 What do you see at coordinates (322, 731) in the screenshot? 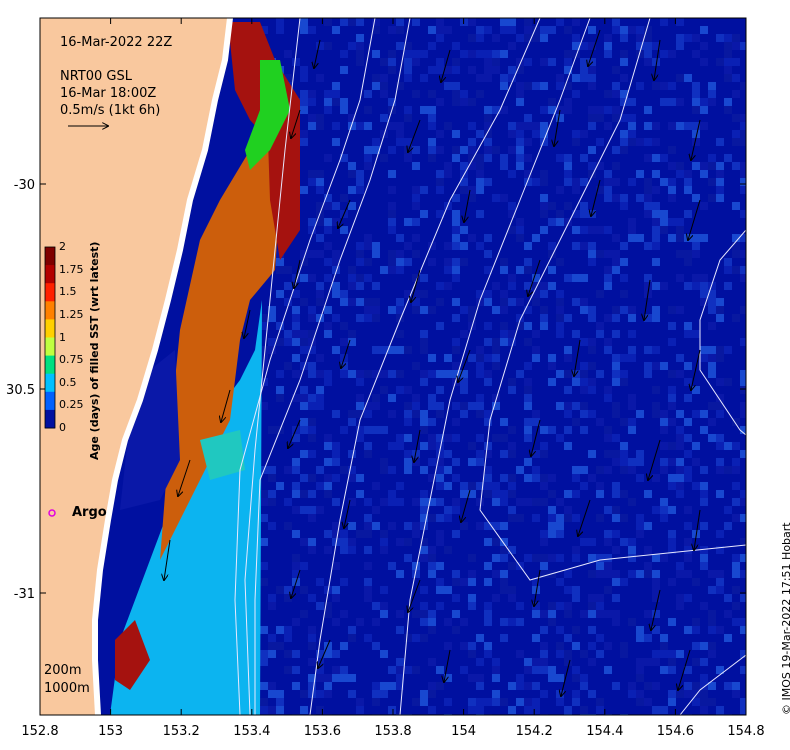
I see `x-tick-label: 153.6` at bounding box center [322, 731].